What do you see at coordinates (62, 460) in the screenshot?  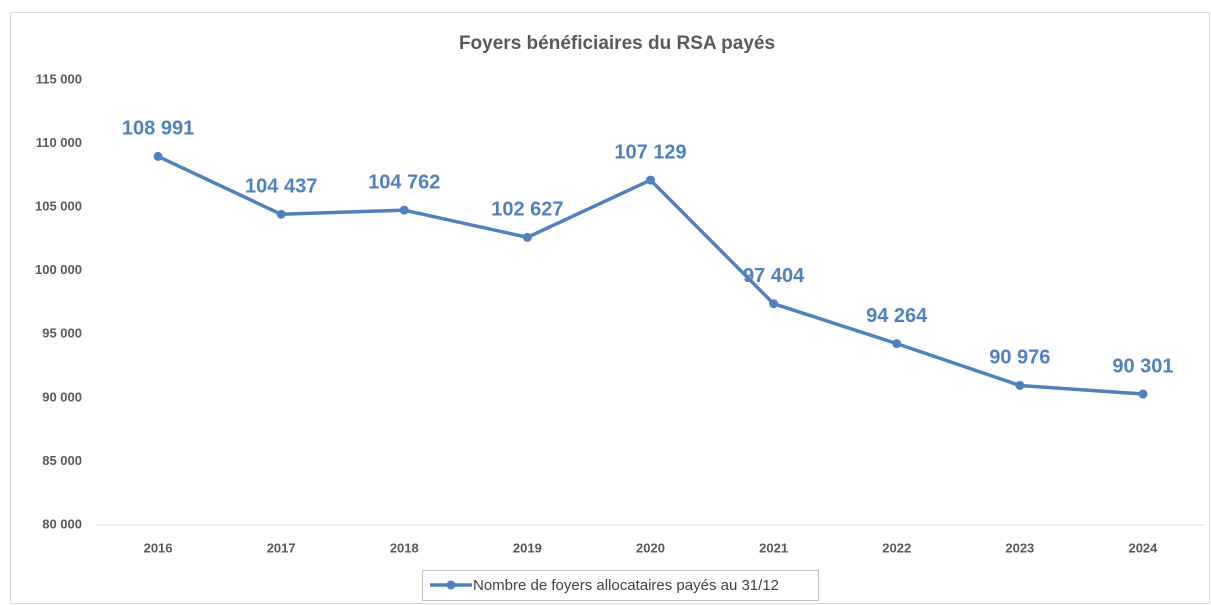 I see `y-tick-label: 85 000` at bounding box center [62, 460].